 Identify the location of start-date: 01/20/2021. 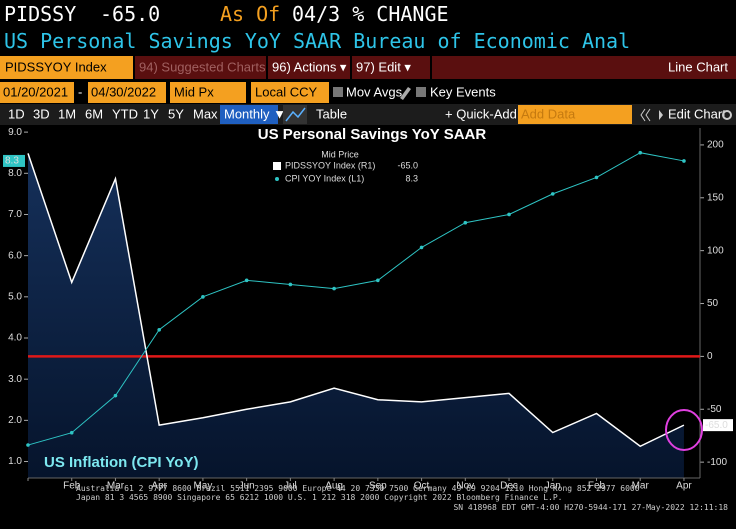
(35, 91).